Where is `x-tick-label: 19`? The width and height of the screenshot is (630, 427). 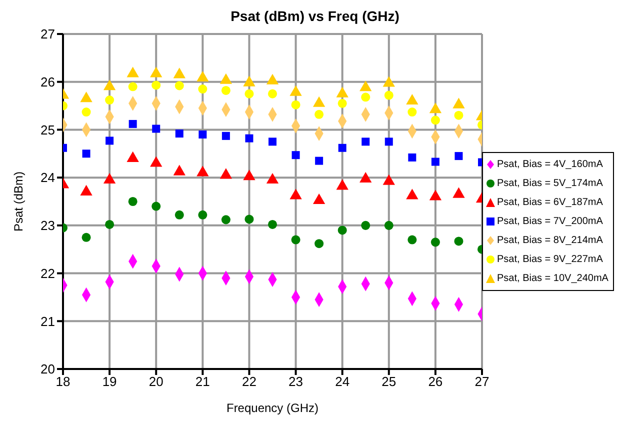
x-tick-label: 19 is located at coordinates (109, 382).